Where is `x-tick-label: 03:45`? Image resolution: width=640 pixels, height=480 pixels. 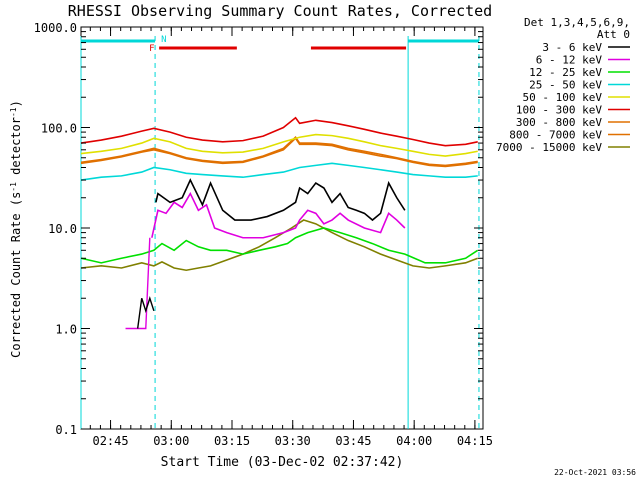
x-tick-label: 03:45 is located at coordinates (353, 441).